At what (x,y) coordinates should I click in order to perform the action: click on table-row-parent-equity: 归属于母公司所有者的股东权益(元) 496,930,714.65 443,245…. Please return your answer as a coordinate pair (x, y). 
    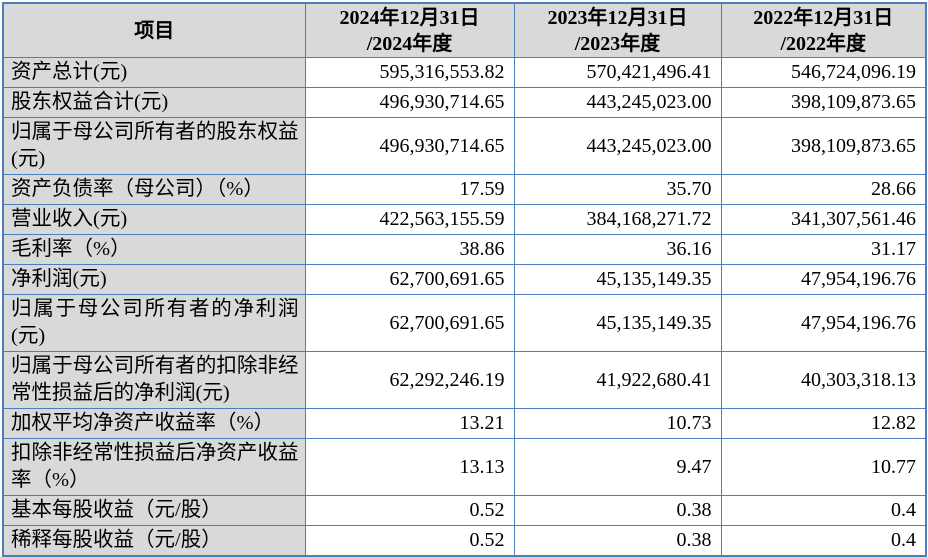
    Looking at the image, I should click on (464, 146).